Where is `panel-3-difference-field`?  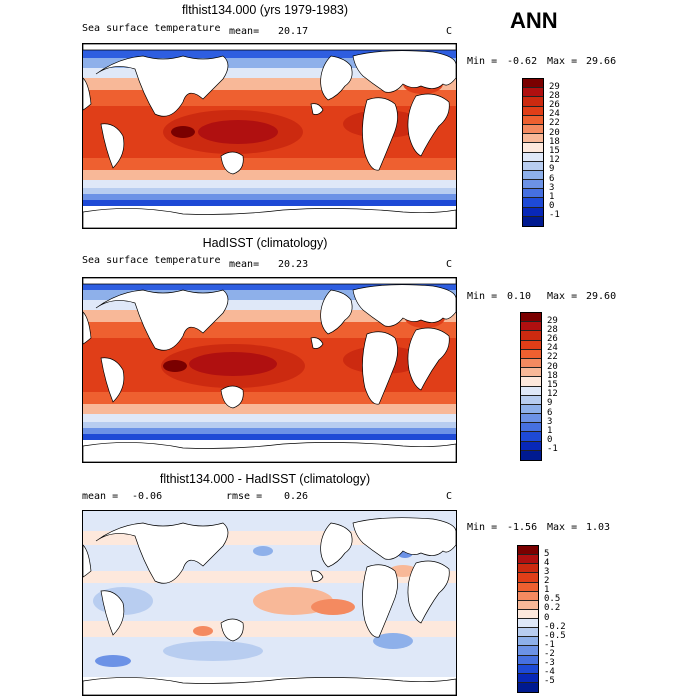
panel-3-difference-field is located at coordinates (269, 603).